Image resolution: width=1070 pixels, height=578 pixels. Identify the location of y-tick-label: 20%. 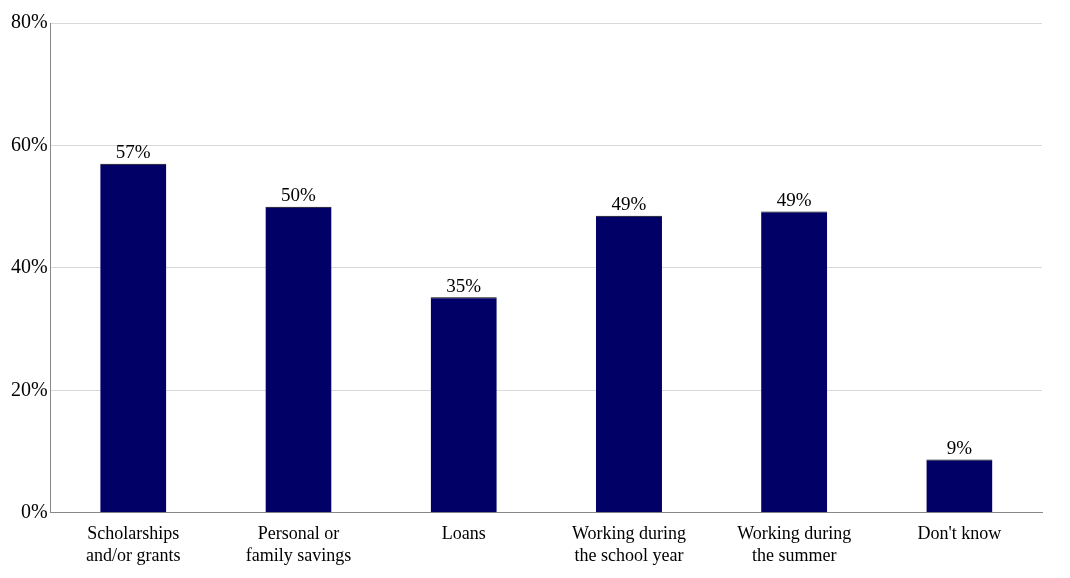
(29, 388).